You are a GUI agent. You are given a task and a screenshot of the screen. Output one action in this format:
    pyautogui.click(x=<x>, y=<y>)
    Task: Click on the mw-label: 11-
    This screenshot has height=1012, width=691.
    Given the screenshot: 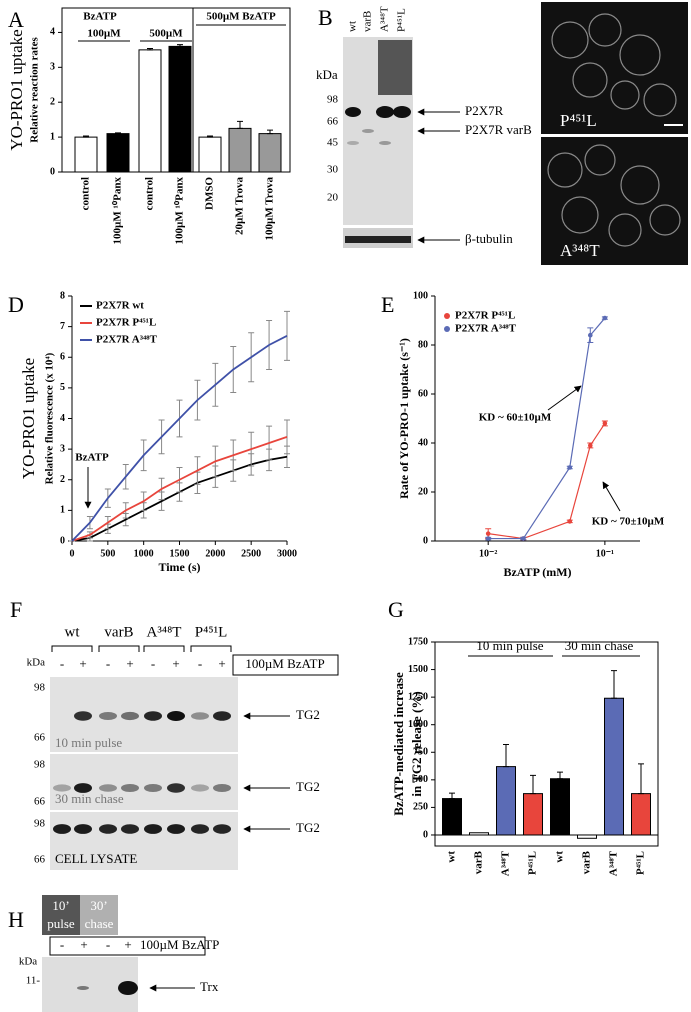 What is the action you would take?
    pyautogui.click(x=33, y=981)
    